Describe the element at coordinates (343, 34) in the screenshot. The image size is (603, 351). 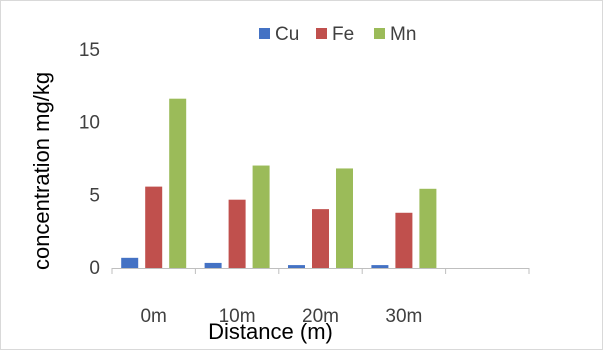
I see `legend-label-fe: Fe` at that location.